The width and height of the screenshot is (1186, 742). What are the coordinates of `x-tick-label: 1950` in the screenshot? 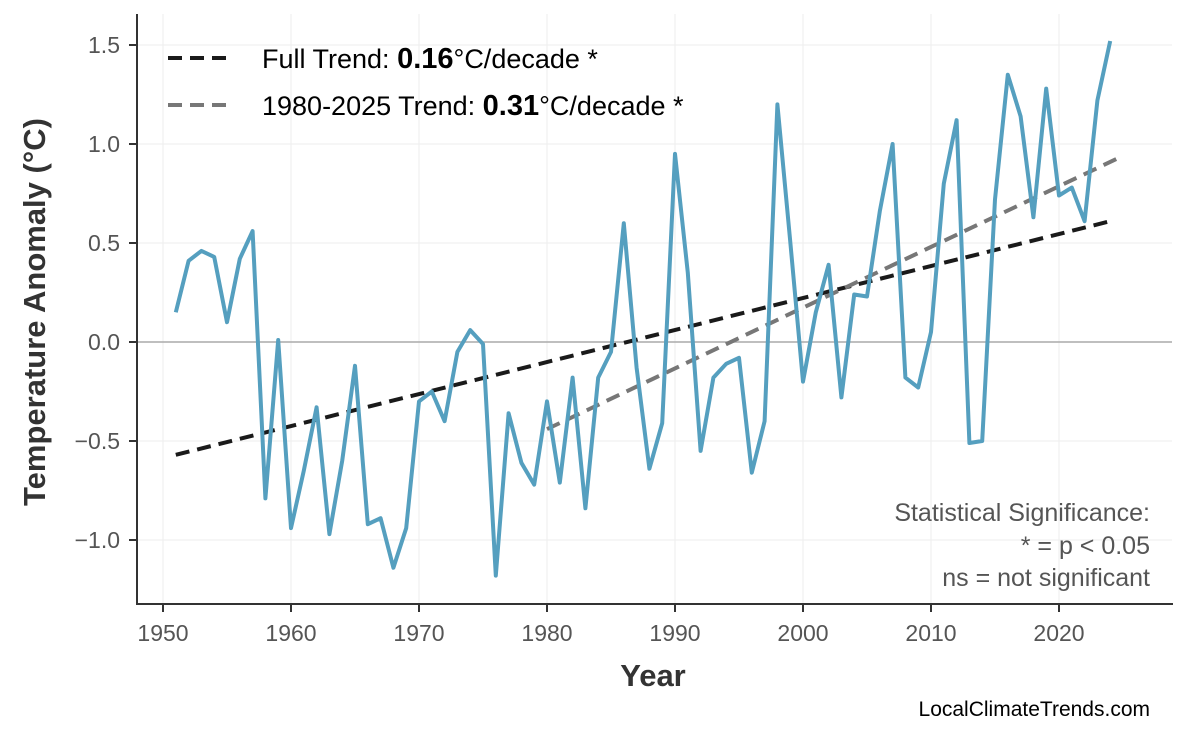 It's located at (162, 633).